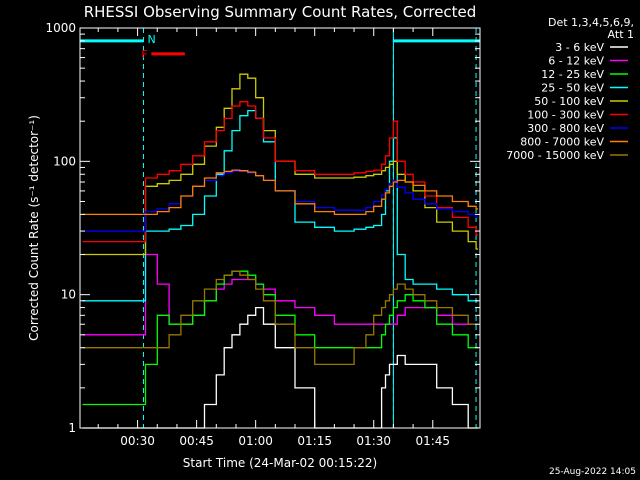 The height and width of the screenshot is (480, 640). What do you see at coordinates (592, 472) in the screenshot?
I see `footer-timestamp: 25-Aug-2022 14:05` at bounding box center [592, 472].